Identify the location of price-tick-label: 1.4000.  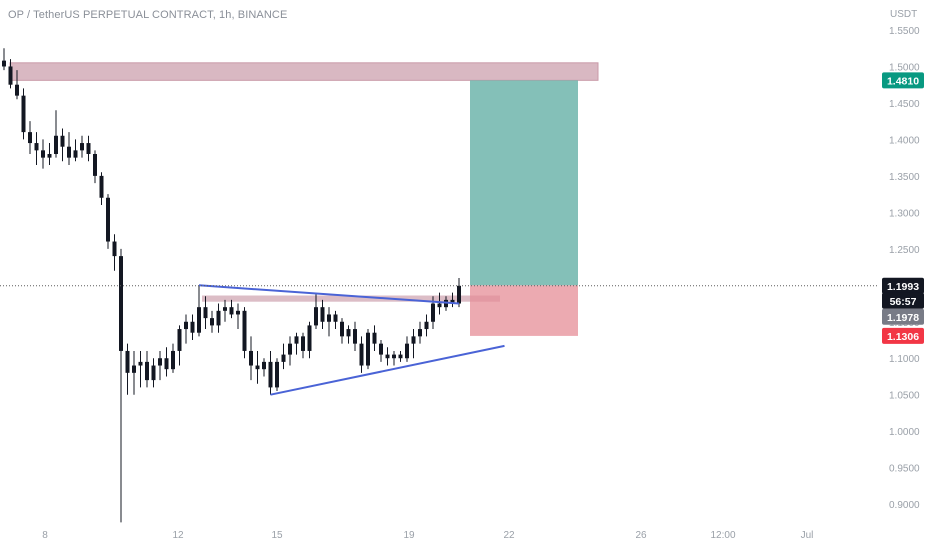
(904, 140).